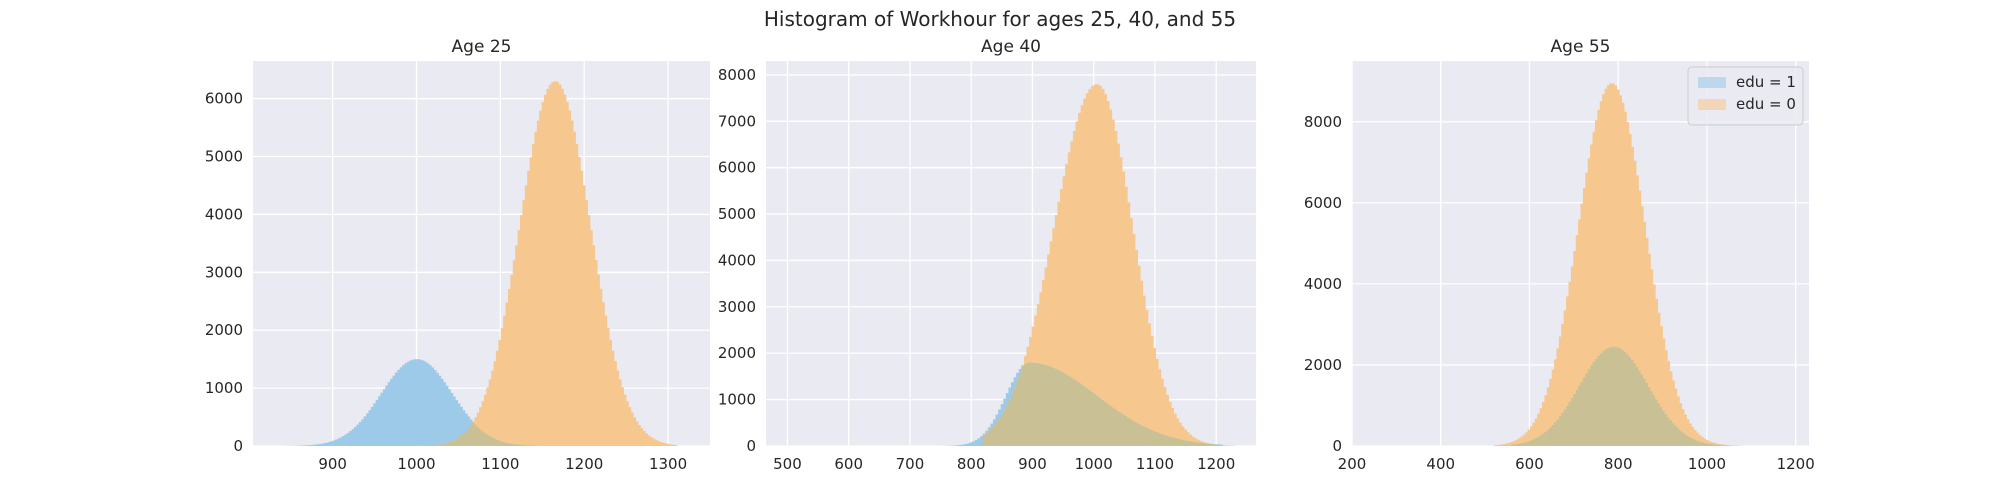  I want to click on y-tick-label: 2000, so click(1323, 365).